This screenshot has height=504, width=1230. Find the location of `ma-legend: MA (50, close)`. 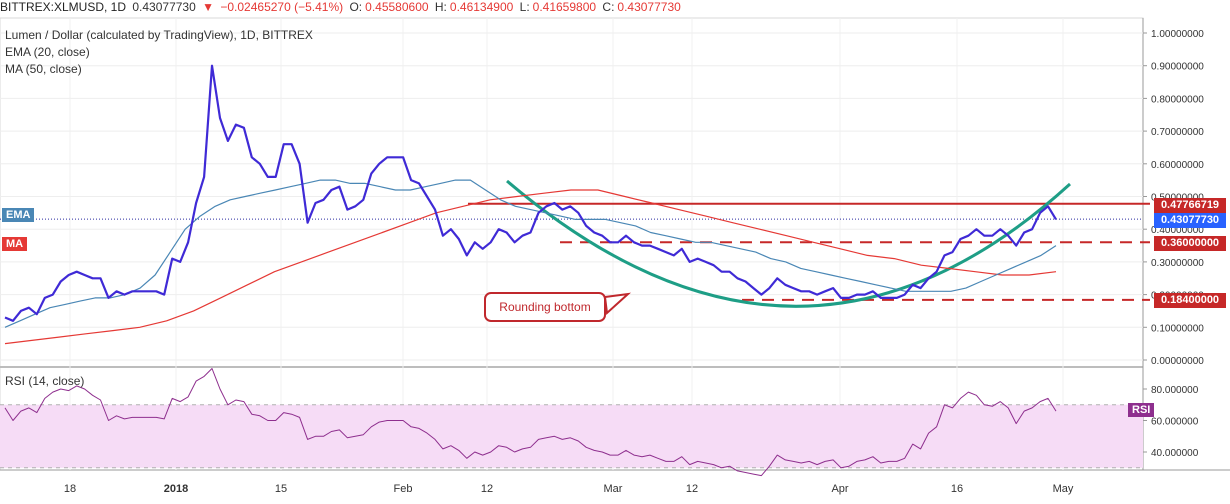

ma-legend: MA (50, close) is located at coordinates (43, 69).